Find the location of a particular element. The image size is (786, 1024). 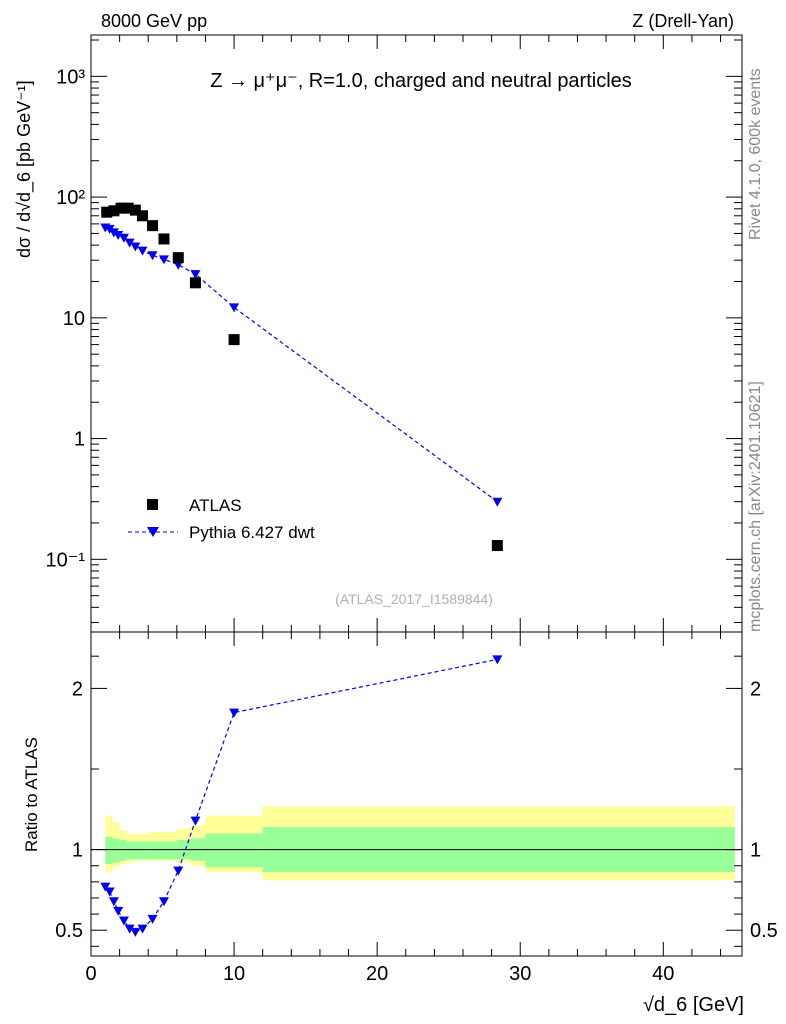

legend-atlas-label: ATLAS is located at coordinates (215, 505).